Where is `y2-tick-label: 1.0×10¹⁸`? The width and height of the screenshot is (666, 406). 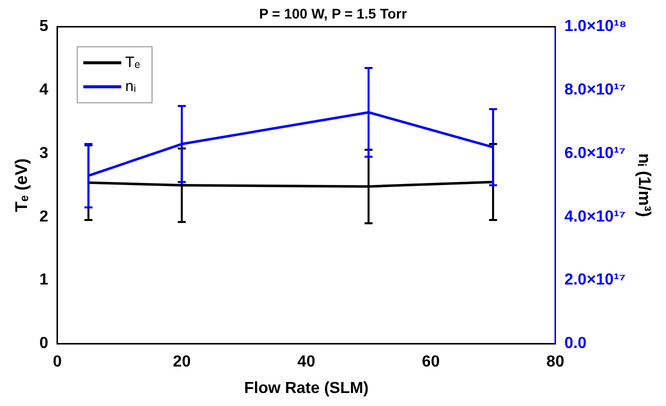
y2-tick-label: 1.0×10¹⁸ is located at coordinates (595, 27).